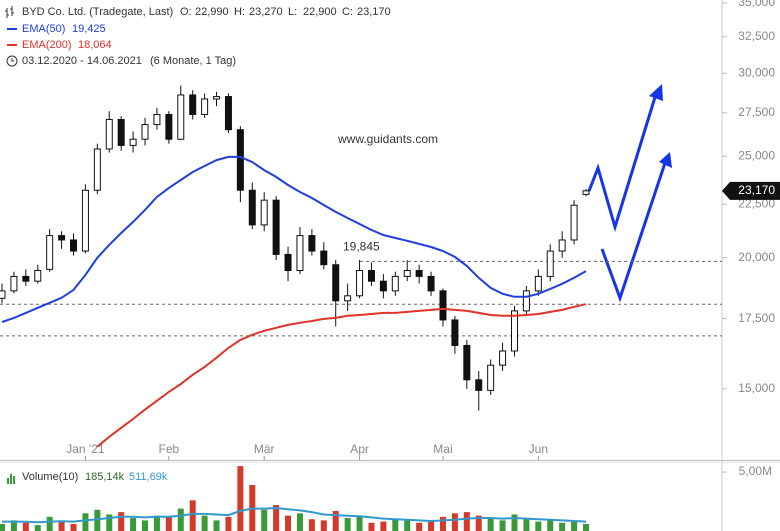  What do you see at coordinates (374, 12) in the screenshot?
I see `quote-value: 23,170` at bounding box center [374, 12].